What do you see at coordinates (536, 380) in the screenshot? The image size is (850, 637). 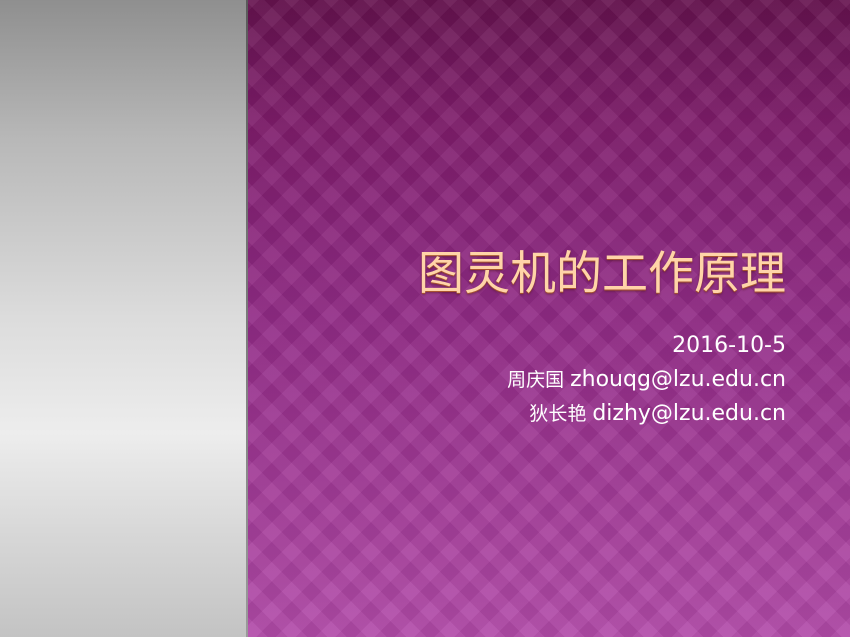 I see `author-name: 周庆国` at bounding box center [536, 380].